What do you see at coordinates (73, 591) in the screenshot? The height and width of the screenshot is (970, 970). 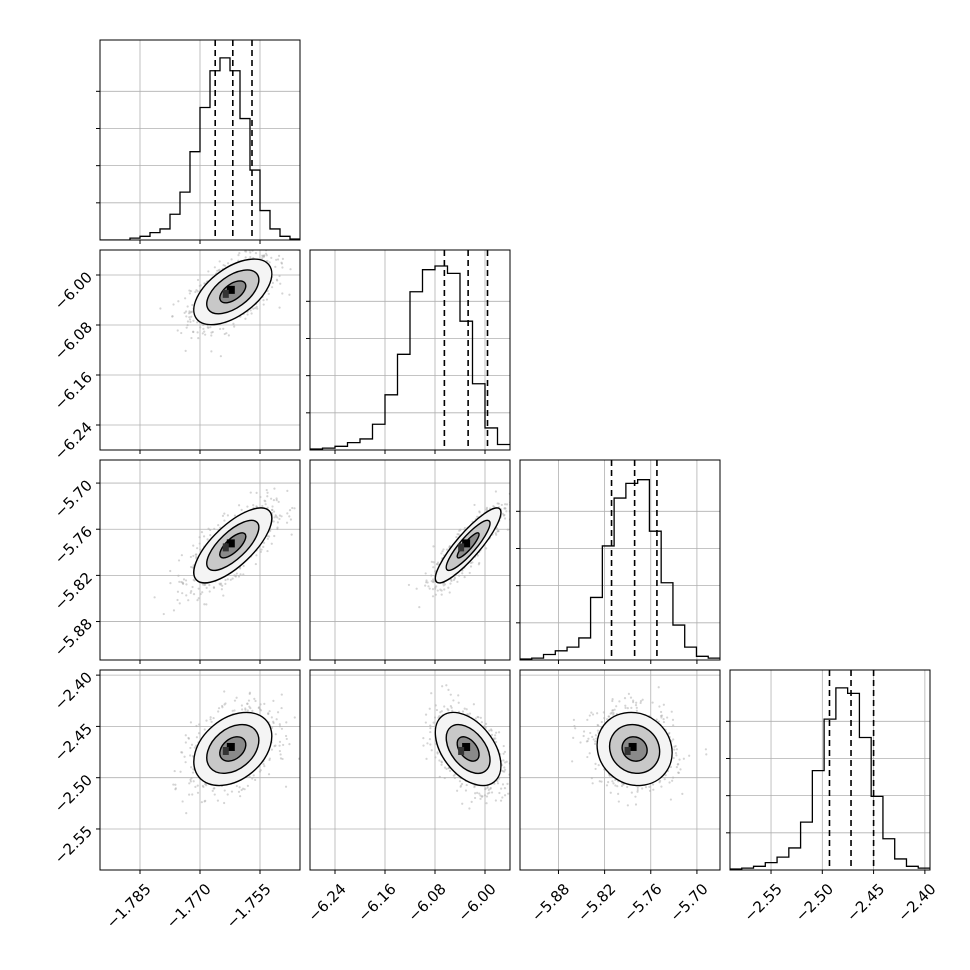 I see `y-tick-label: −5.82` at bounding box center [73, 591].